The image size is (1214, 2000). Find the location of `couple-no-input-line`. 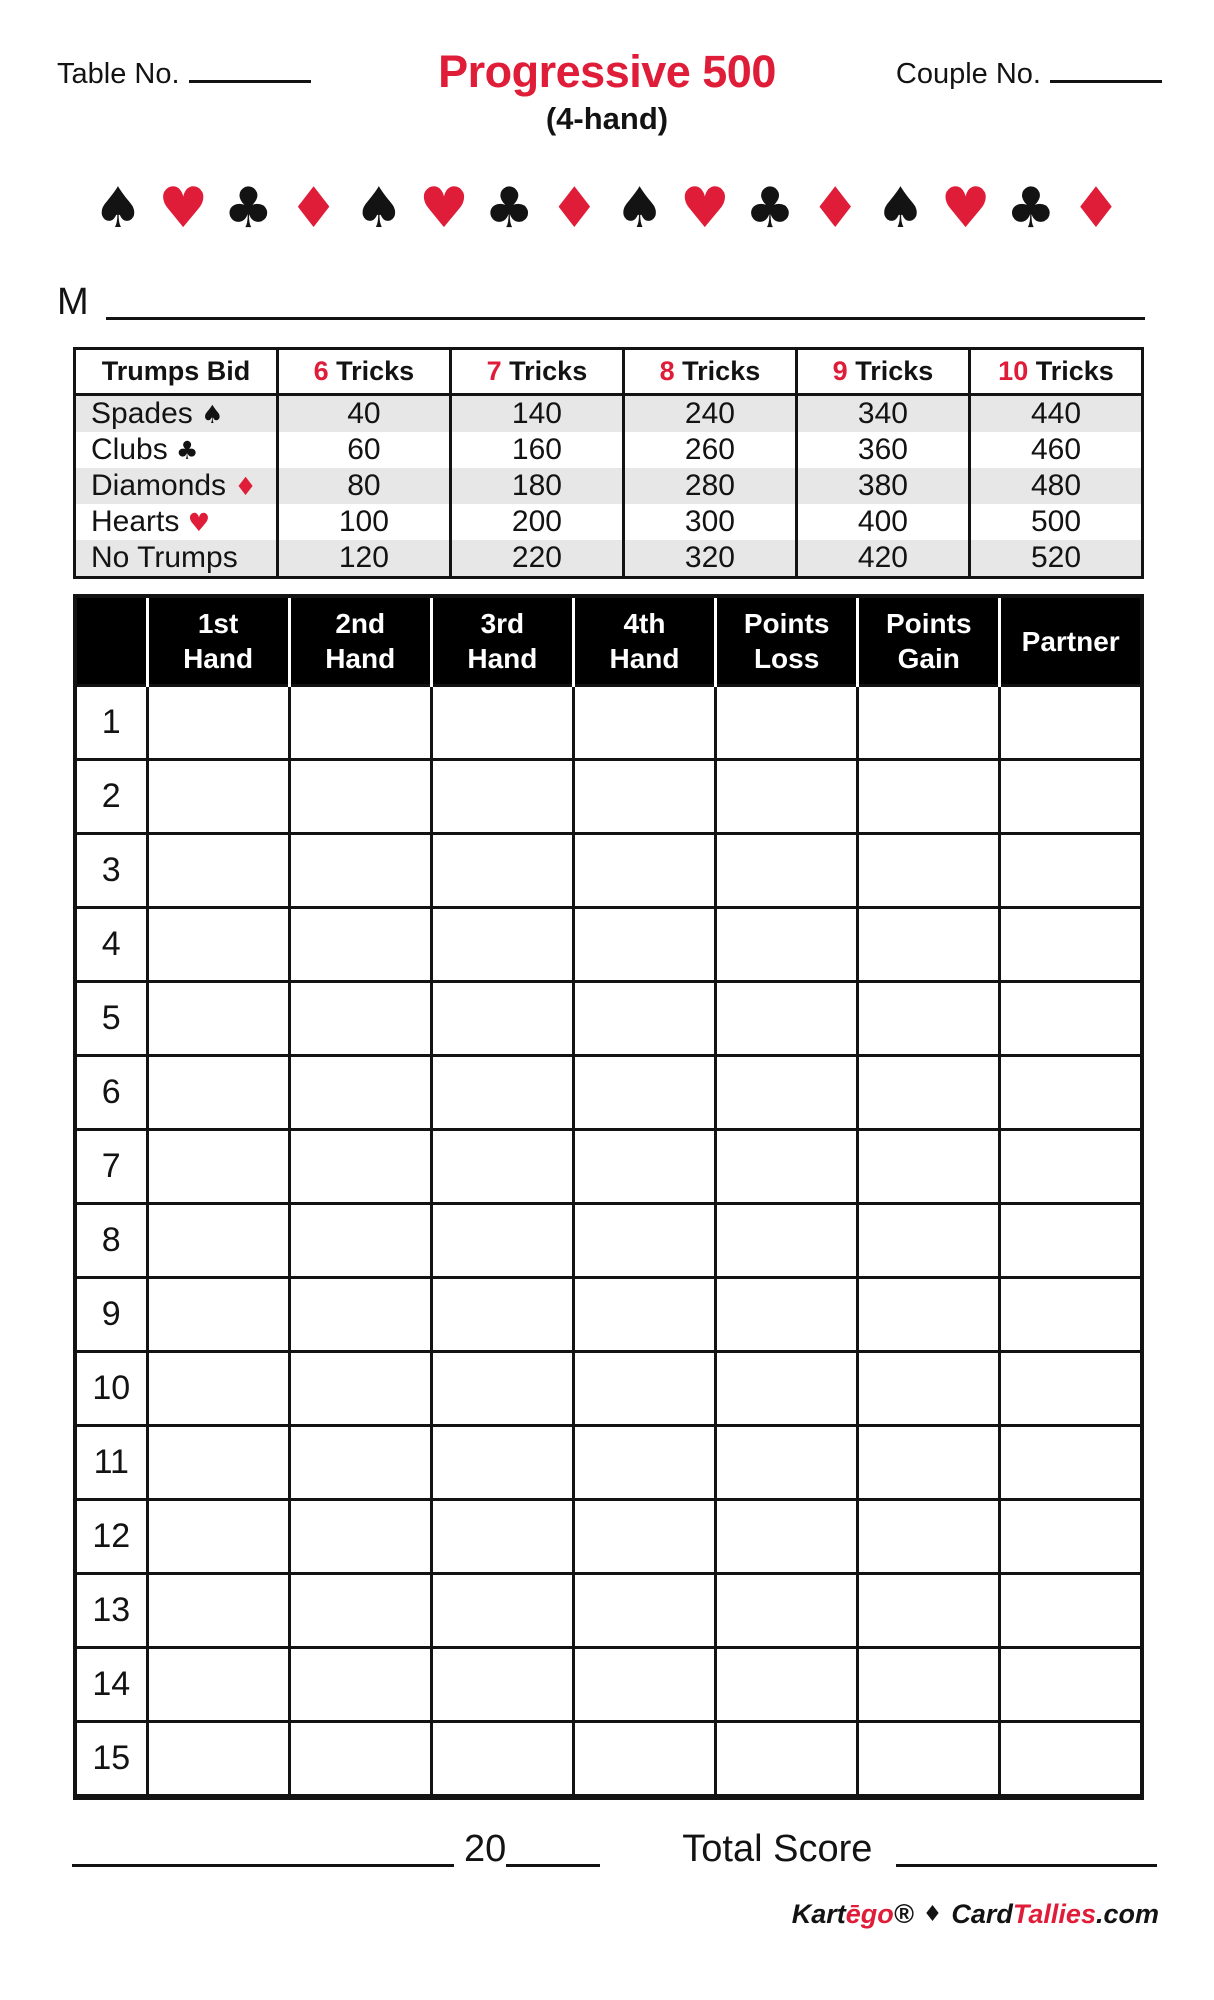

couple-no-input-line is located at coordinates (1106, 80).